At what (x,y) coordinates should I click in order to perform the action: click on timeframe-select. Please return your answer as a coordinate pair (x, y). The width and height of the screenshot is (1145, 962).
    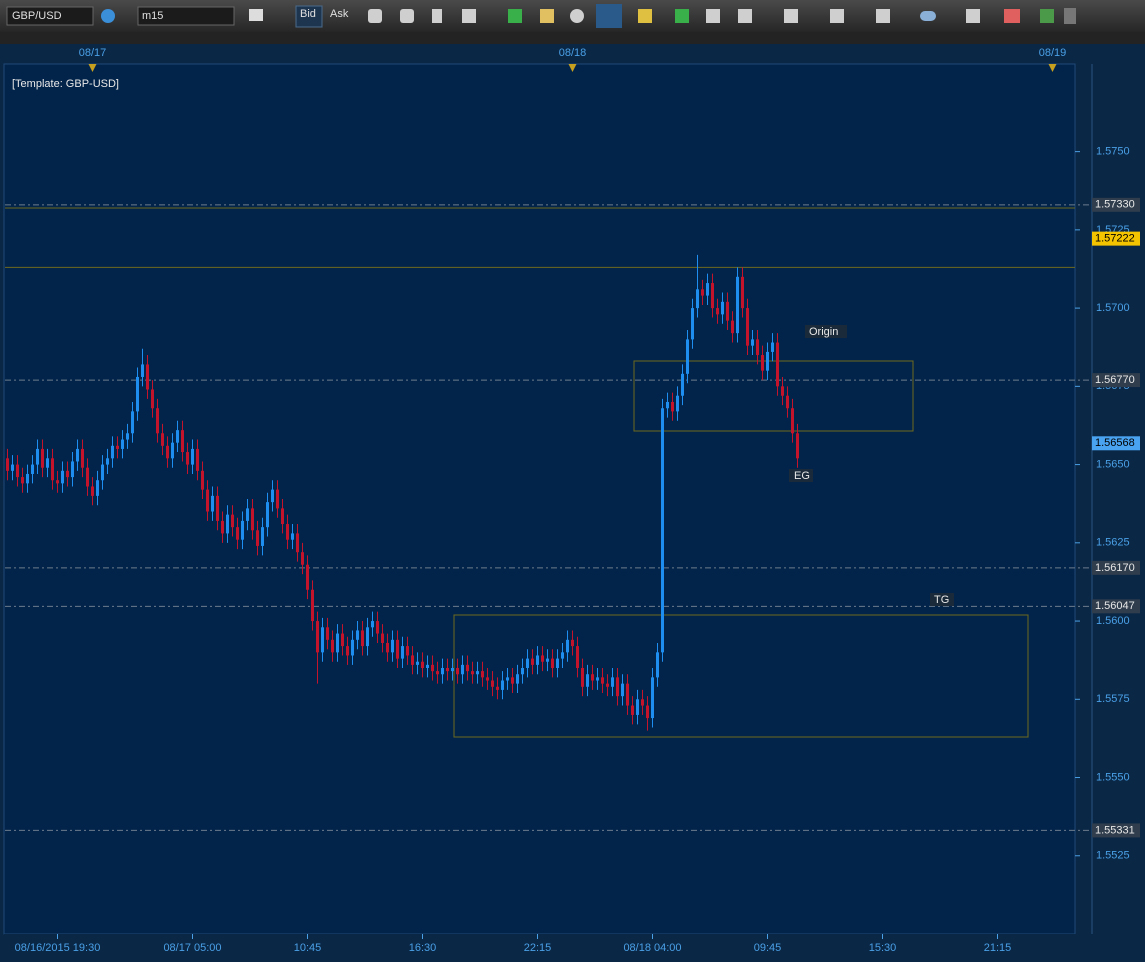
    Looking at the image, I should click on (186, 16).